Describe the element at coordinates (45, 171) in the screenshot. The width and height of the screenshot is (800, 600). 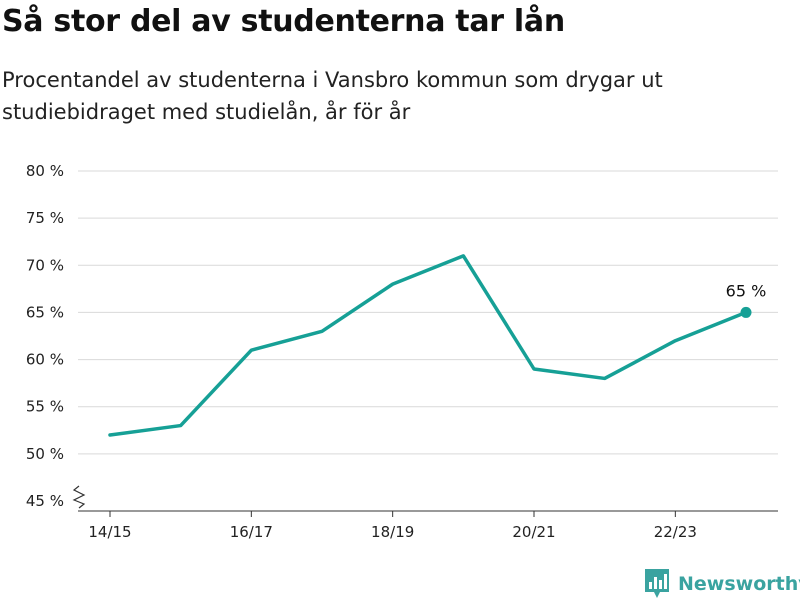
I see `y-tick-label: 80 %` at that location.